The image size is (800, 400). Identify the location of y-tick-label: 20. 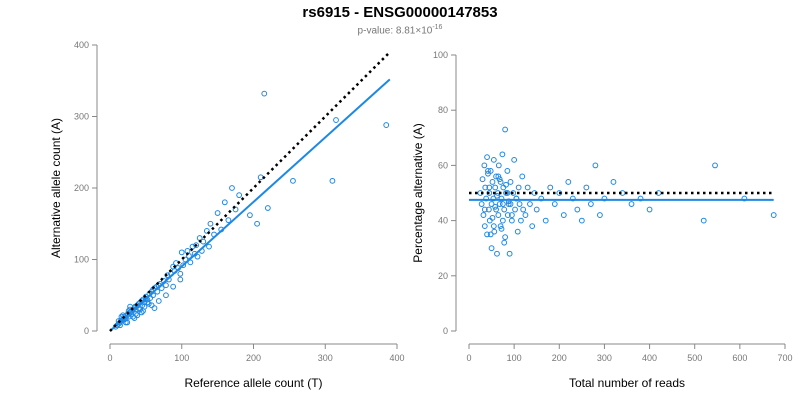
(443, 276).